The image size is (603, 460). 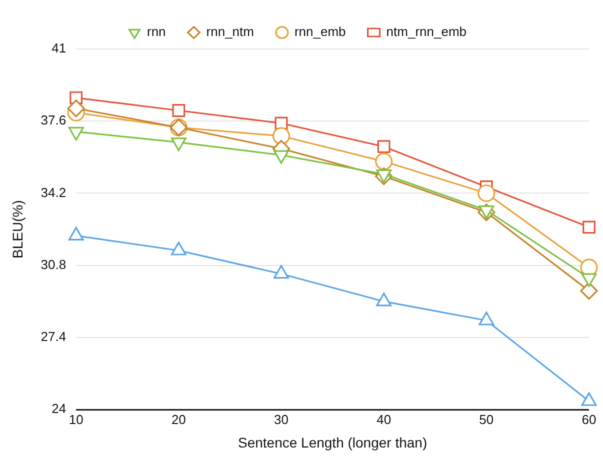 I want to click on x-tick-label: 40, so click(x=384, y=419).